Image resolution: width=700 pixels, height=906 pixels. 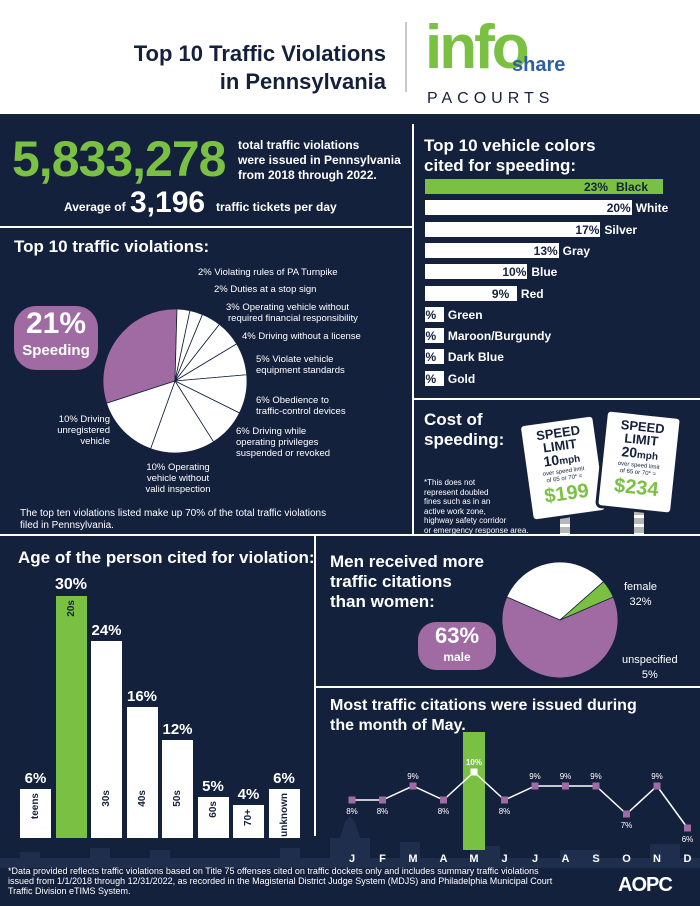 What do you see at coordinates (65, 430) in the screenshot?
I see `label-unregistered: 10% Driving unregistered vehicle` at bounding box center [65, 430].